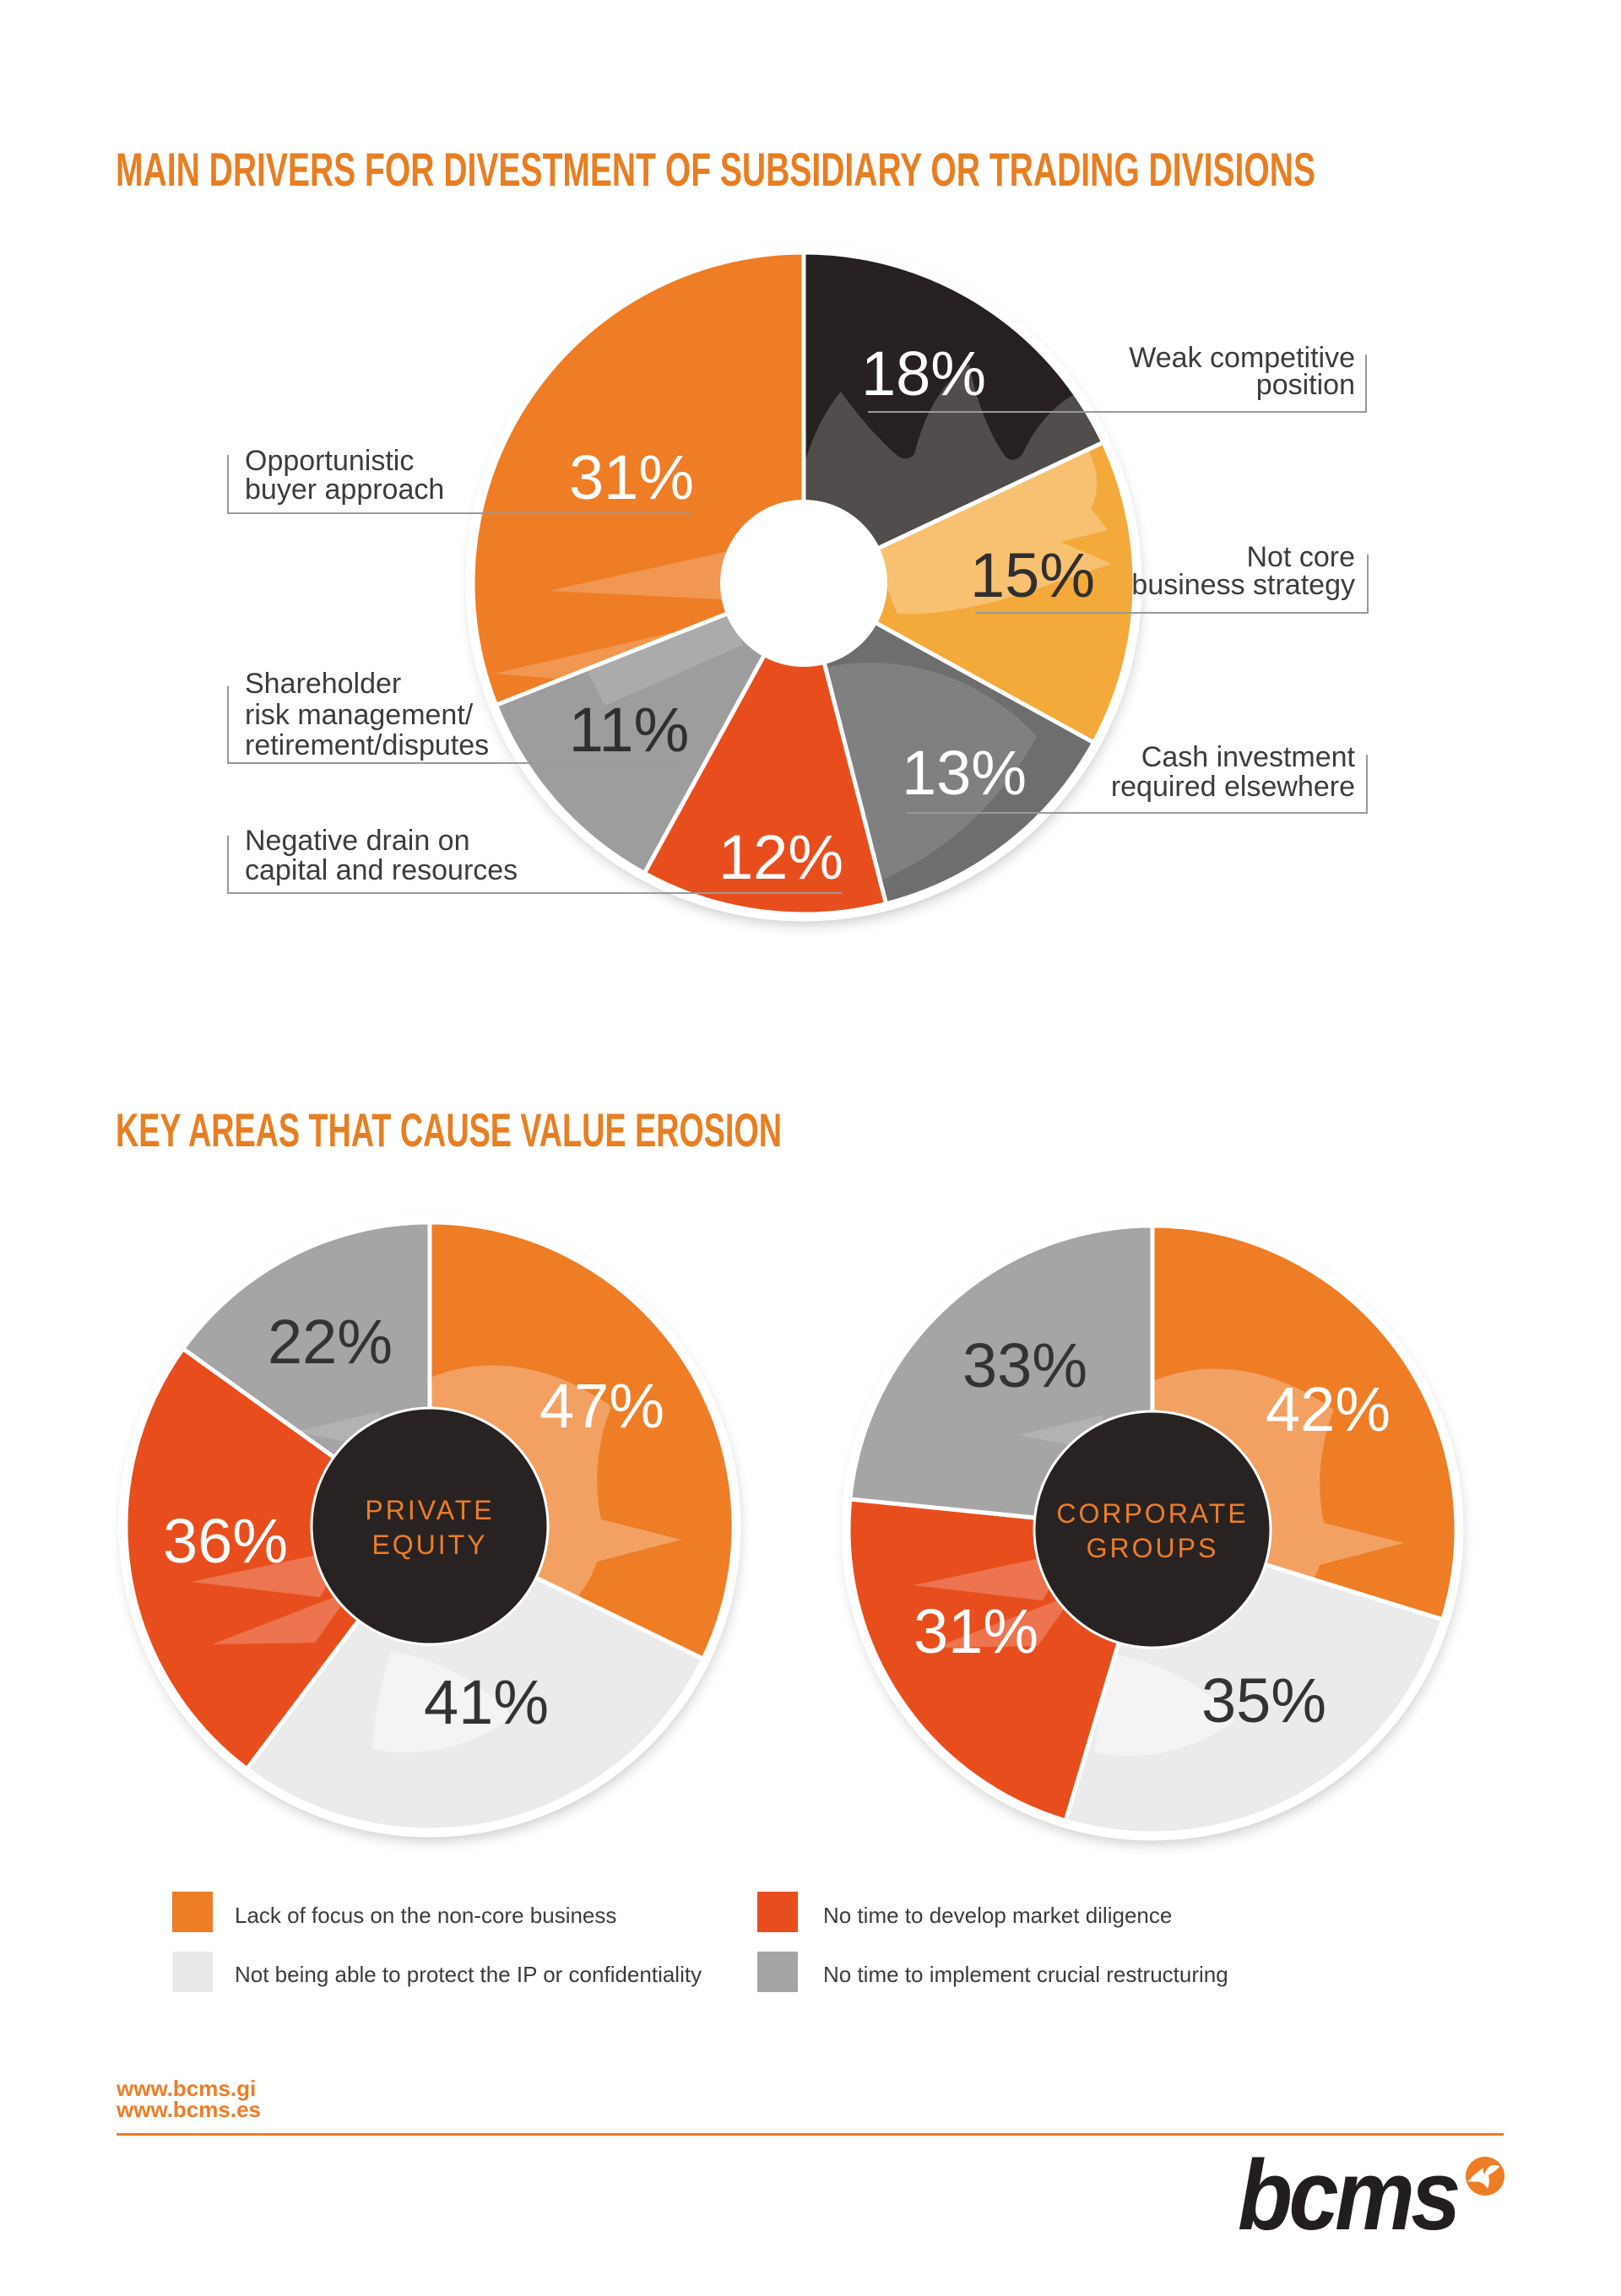 This screenshot has height=2296, width=1621. What do you see at coordinates (1248, 757) in the screenshot?
I see `svg-text: Cash investment` at bounding box center [1248, 757].